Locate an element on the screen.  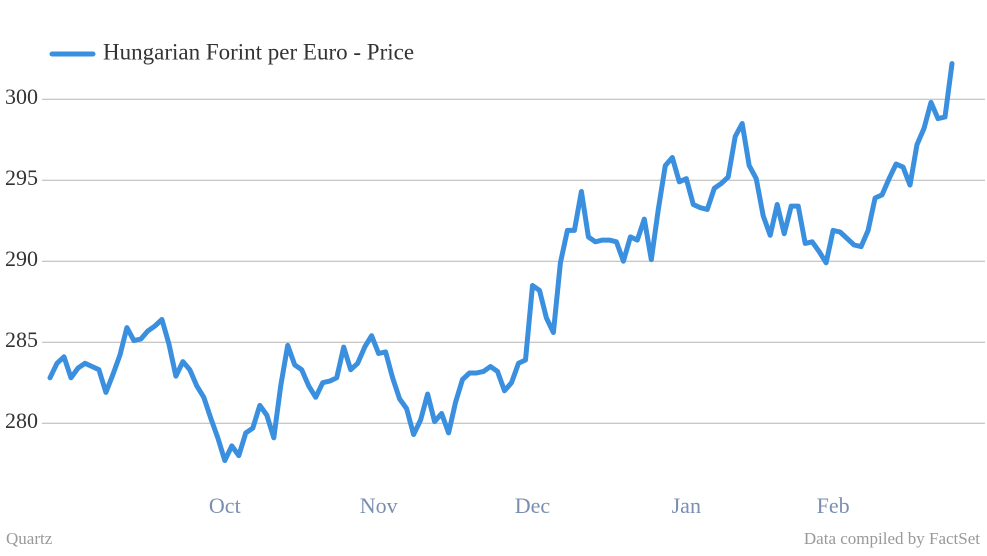
y-tick-label: 285 is located at coordinates (21, 339).